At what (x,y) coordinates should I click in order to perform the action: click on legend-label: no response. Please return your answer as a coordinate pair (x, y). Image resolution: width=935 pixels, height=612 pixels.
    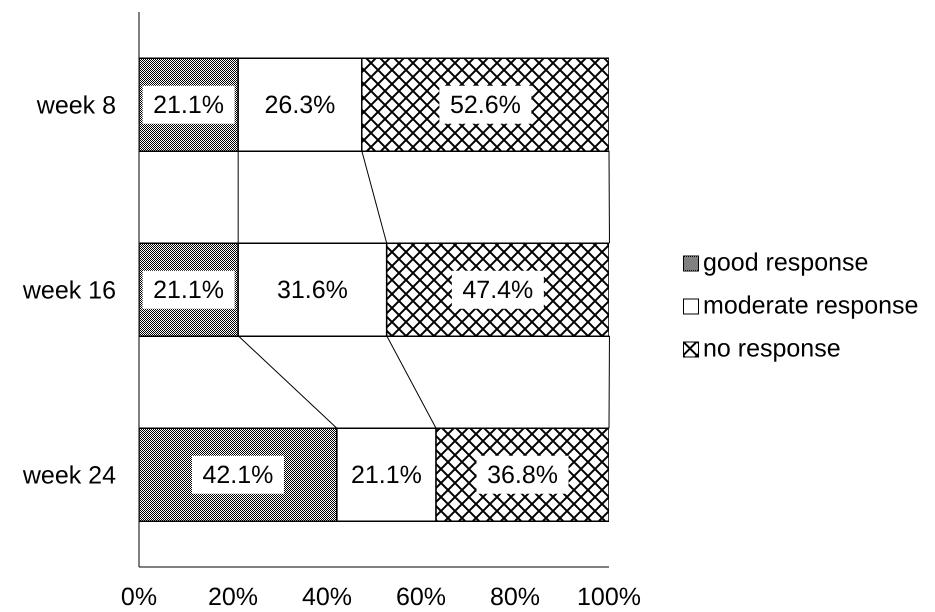
    Looking at the image, I should click on (772, 349).